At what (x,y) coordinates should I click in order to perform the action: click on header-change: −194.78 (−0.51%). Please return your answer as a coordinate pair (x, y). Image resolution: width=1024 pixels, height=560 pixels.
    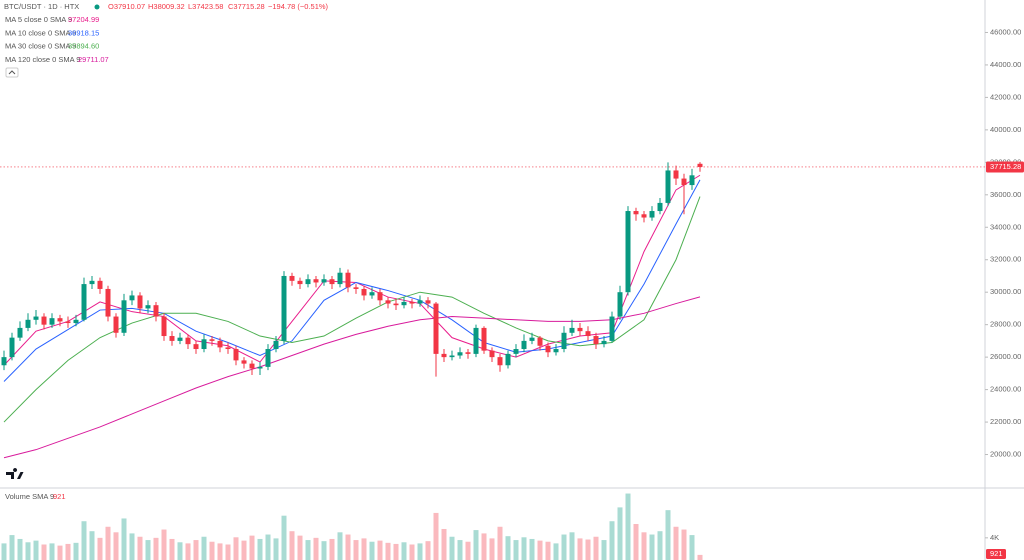
    Looking at the image, I should click on (298, 6).